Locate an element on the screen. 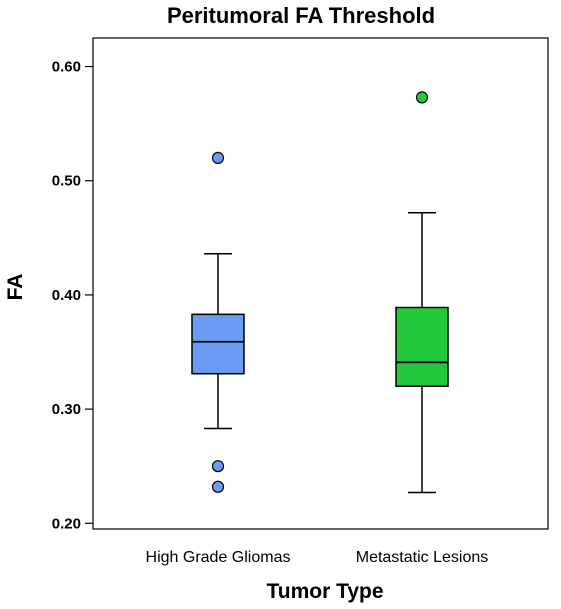 Image resolution: width=561 pixels, height=609 pixels. x-category-label: High Grade Gliomas is located at coordinates (218, 557).